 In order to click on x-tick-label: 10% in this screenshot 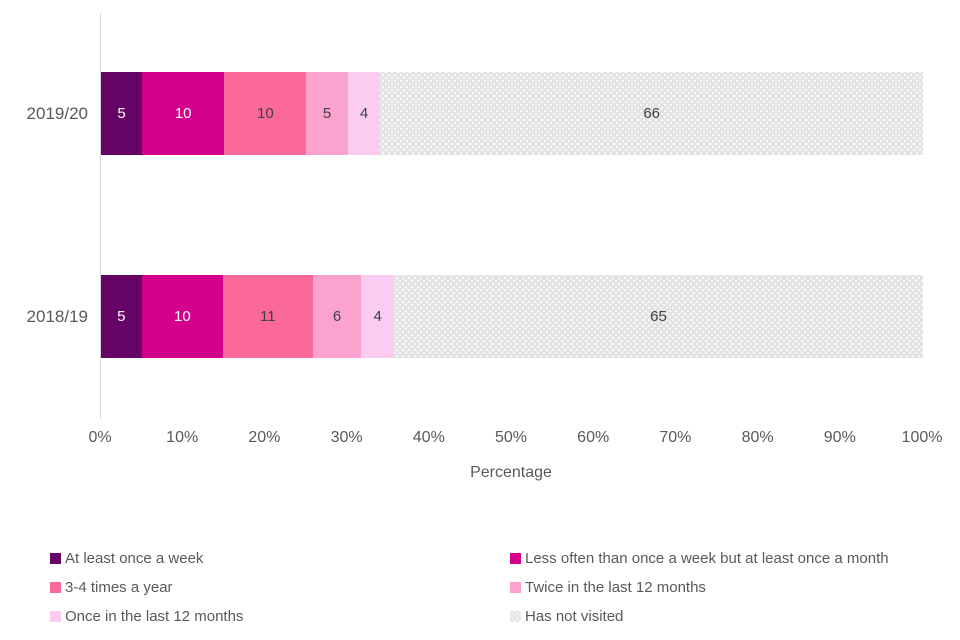, I will do `click(182, 437)`.